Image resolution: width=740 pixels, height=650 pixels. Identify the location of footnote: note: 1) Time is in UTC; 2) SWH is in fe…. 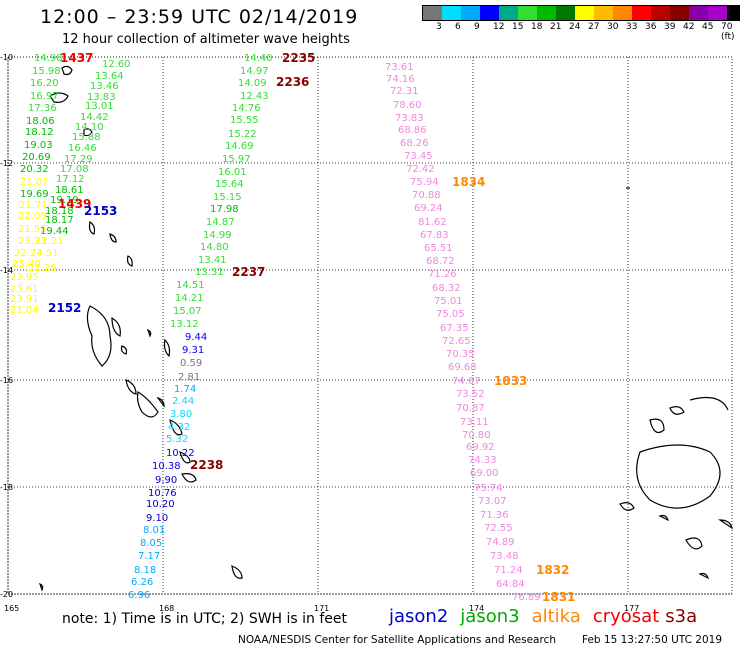
(205, 619).